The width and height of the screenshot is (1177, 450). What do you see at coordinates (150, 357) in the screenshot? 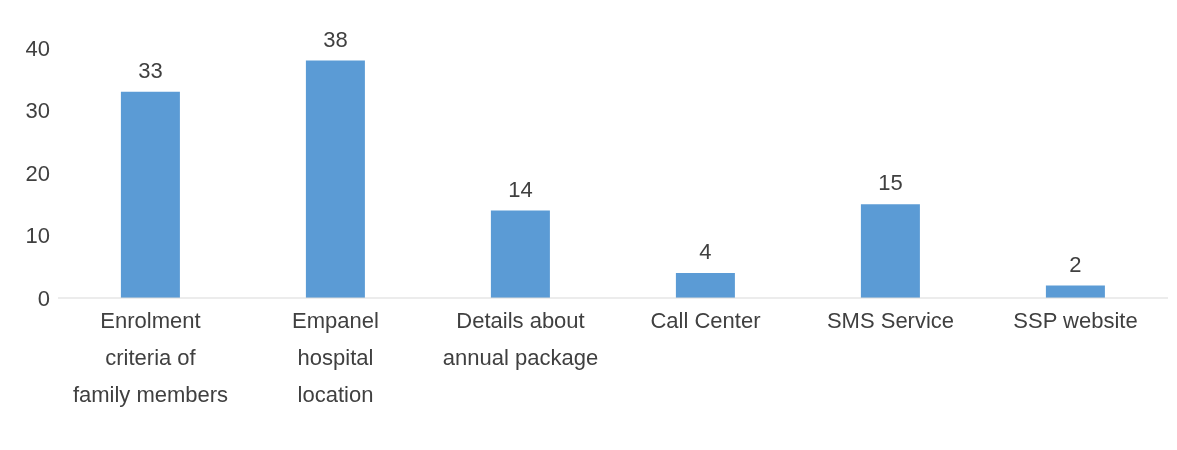
I see `x-tick-label: Enrolment criteria of family members` at bounding box center [150, 357].